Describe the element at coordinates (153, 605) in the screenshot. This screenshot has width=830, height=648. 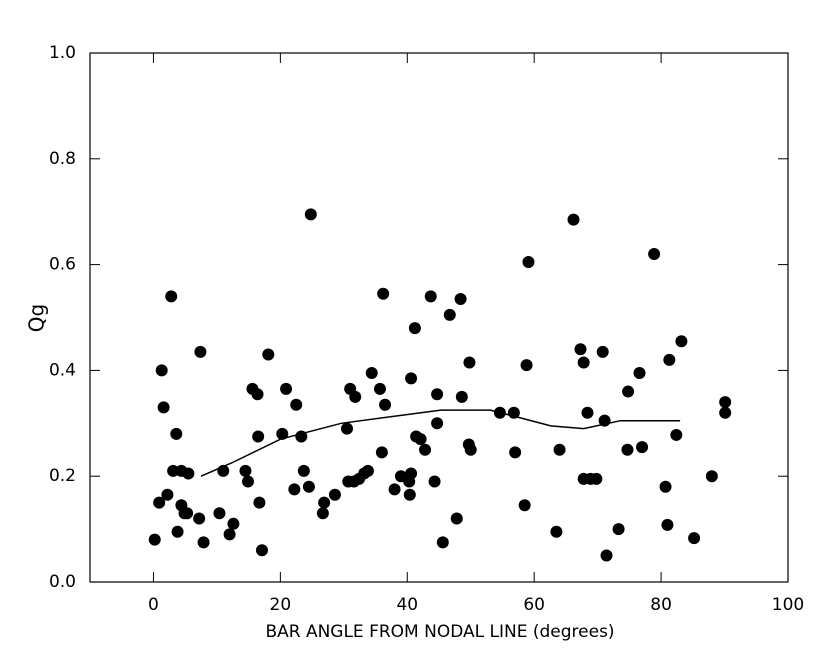
I see `x-tick-label: 0` at that location.